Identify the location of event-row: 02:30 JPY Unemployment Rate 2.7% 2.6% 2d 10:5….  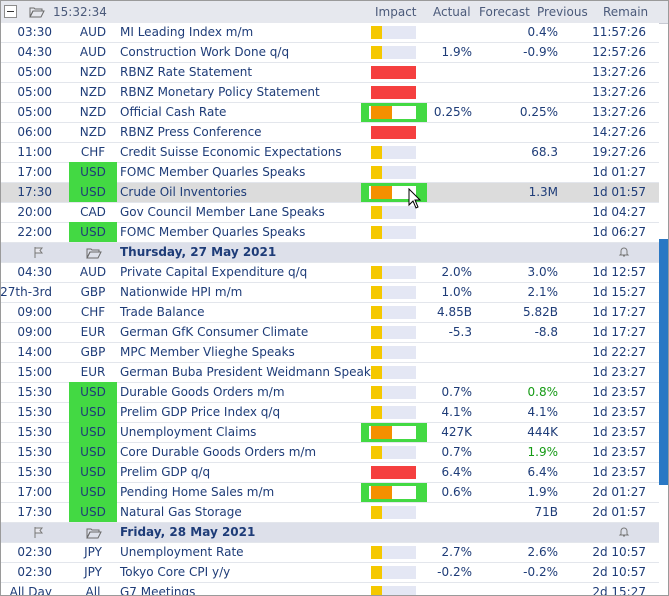
(330, 553).